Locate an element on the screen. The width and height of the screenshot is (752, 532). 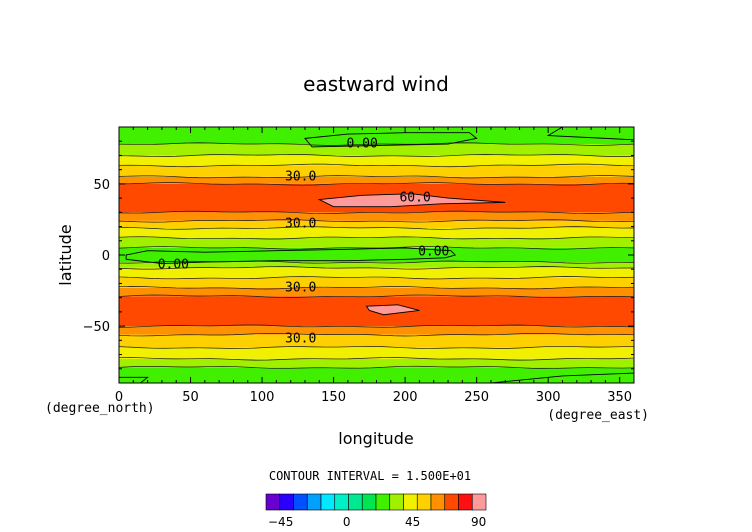
colorbar: −45 0 45 90 is located at coordinates (376, 511).